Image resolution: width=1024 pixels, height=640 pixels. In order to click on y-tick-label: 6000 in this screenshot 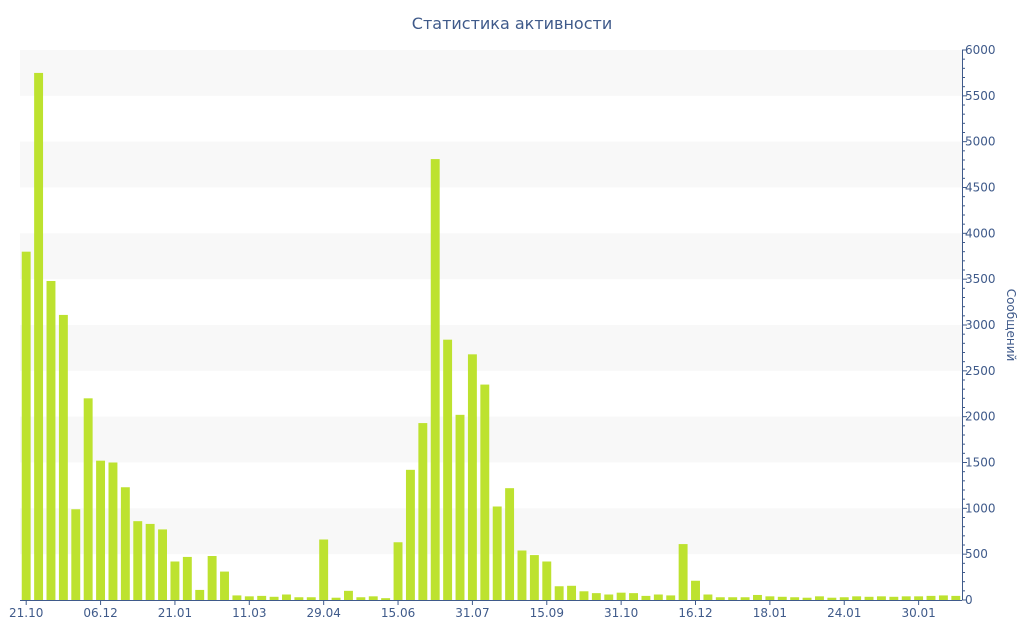, I will do `click(980, 50)`.